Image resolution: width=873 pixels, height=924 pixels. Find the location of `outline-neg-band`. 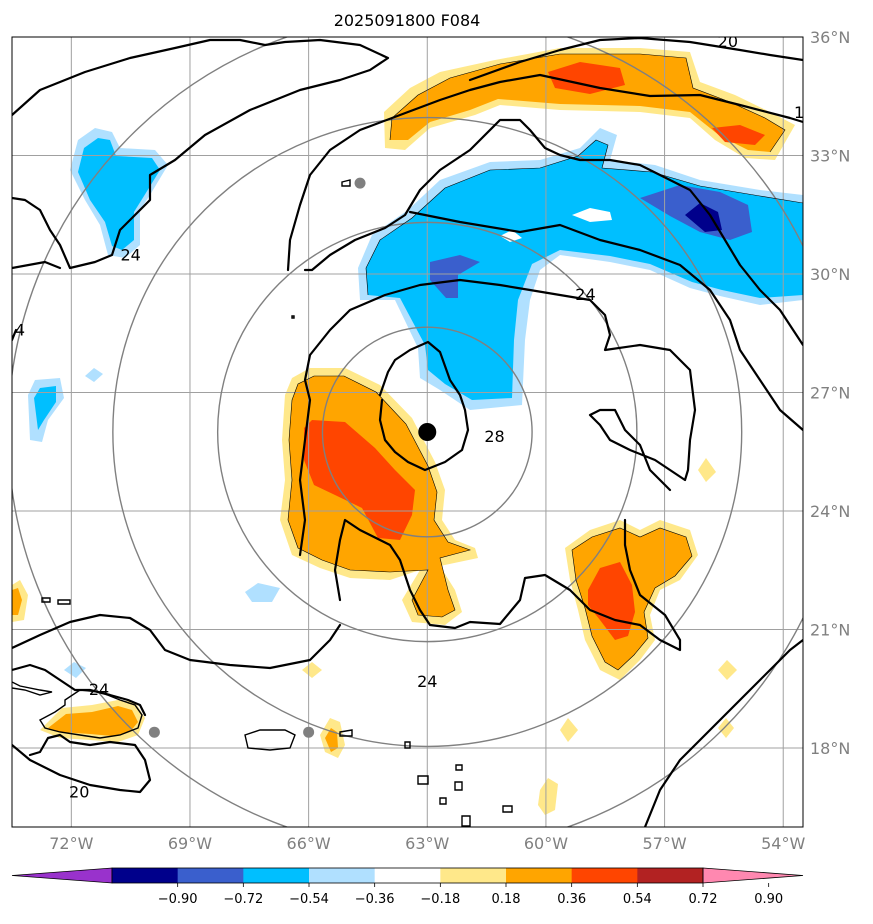

outline-neg-band is located at coordinates (584, 217).